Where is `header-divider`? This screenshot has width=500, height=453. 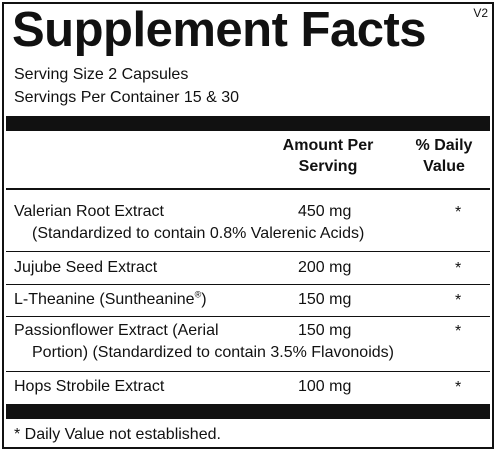 header-divider is located at coordinates (248, 189).